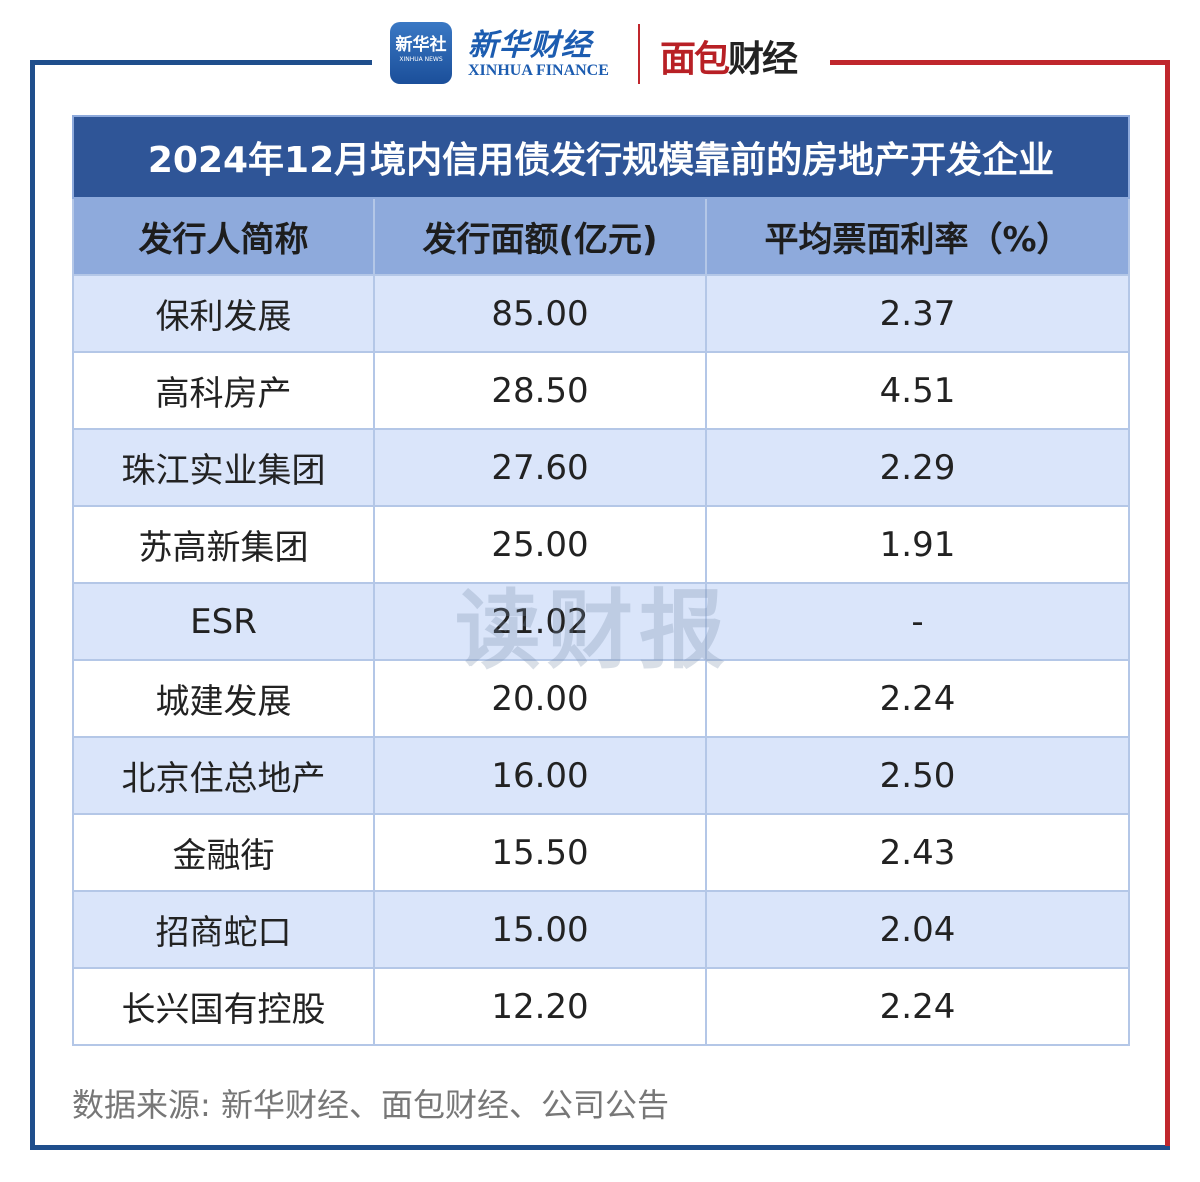 The image size is (1200, 1182). I want to click on frame-left, so click(32, 605).